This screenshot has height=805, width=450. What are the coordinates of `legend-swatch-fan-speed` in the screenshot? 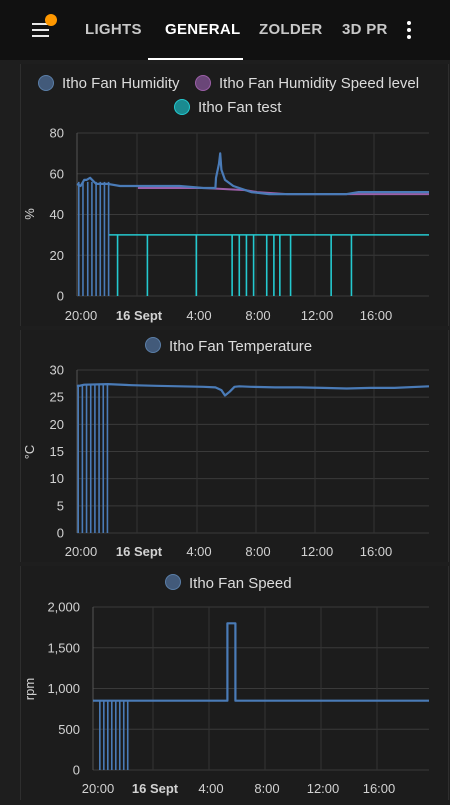 It's located at (173, 582).